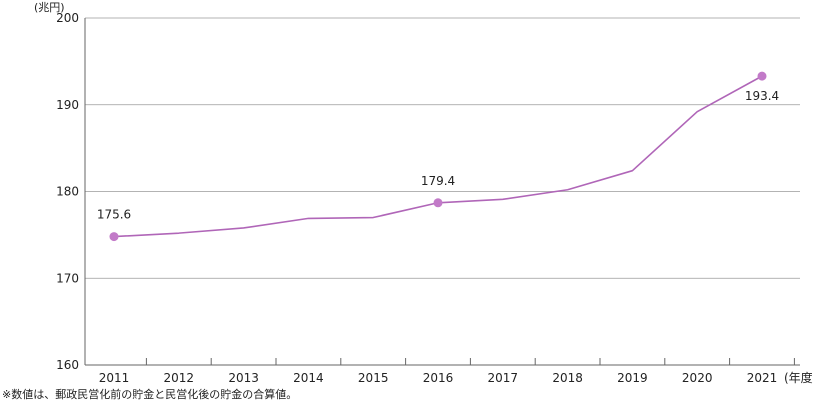 This screenshot has height=403, width=813. I want to click on y-tick-label-200: 200, so click(67, 18).